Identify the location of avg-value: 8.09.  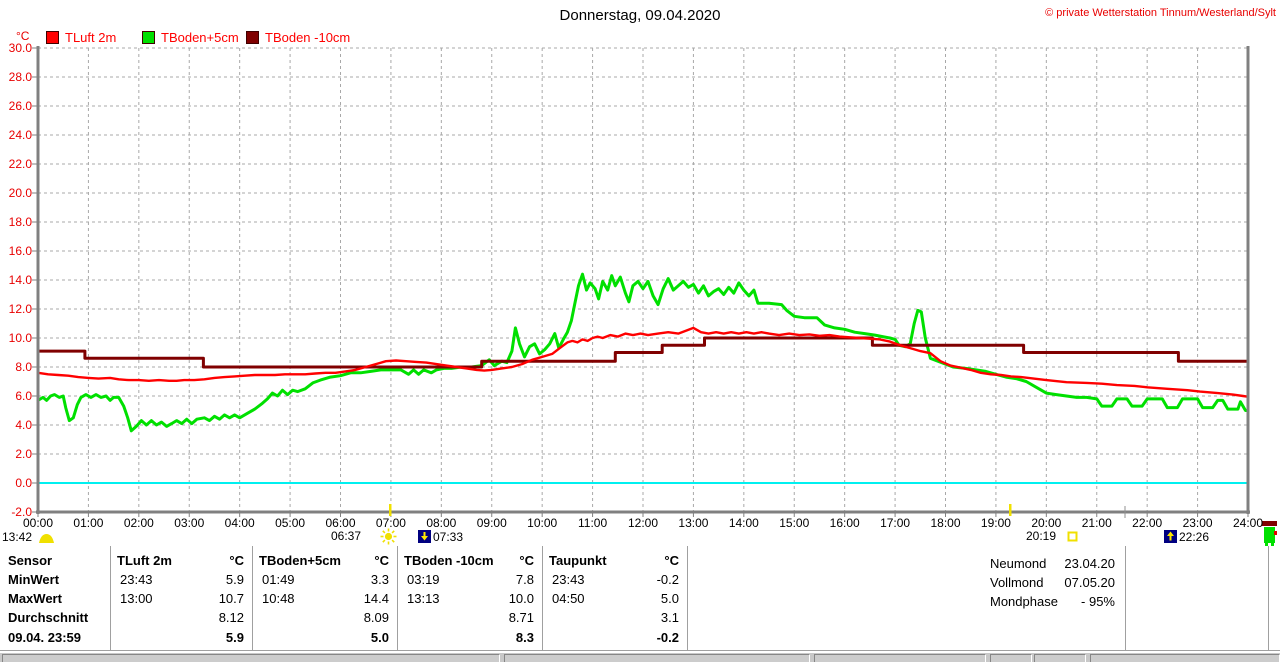
(376, 617).